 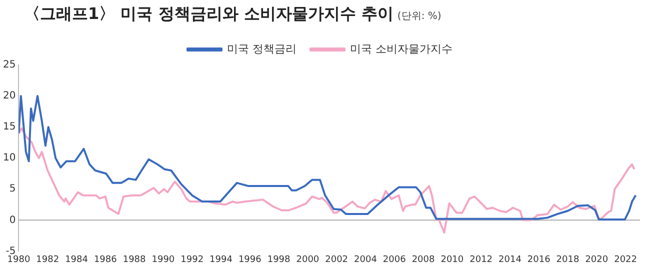 What do you see at coordinates (626, 259) in the screenshot?
I see `x-tick-label: 2022` at bounding box center [626, 259].